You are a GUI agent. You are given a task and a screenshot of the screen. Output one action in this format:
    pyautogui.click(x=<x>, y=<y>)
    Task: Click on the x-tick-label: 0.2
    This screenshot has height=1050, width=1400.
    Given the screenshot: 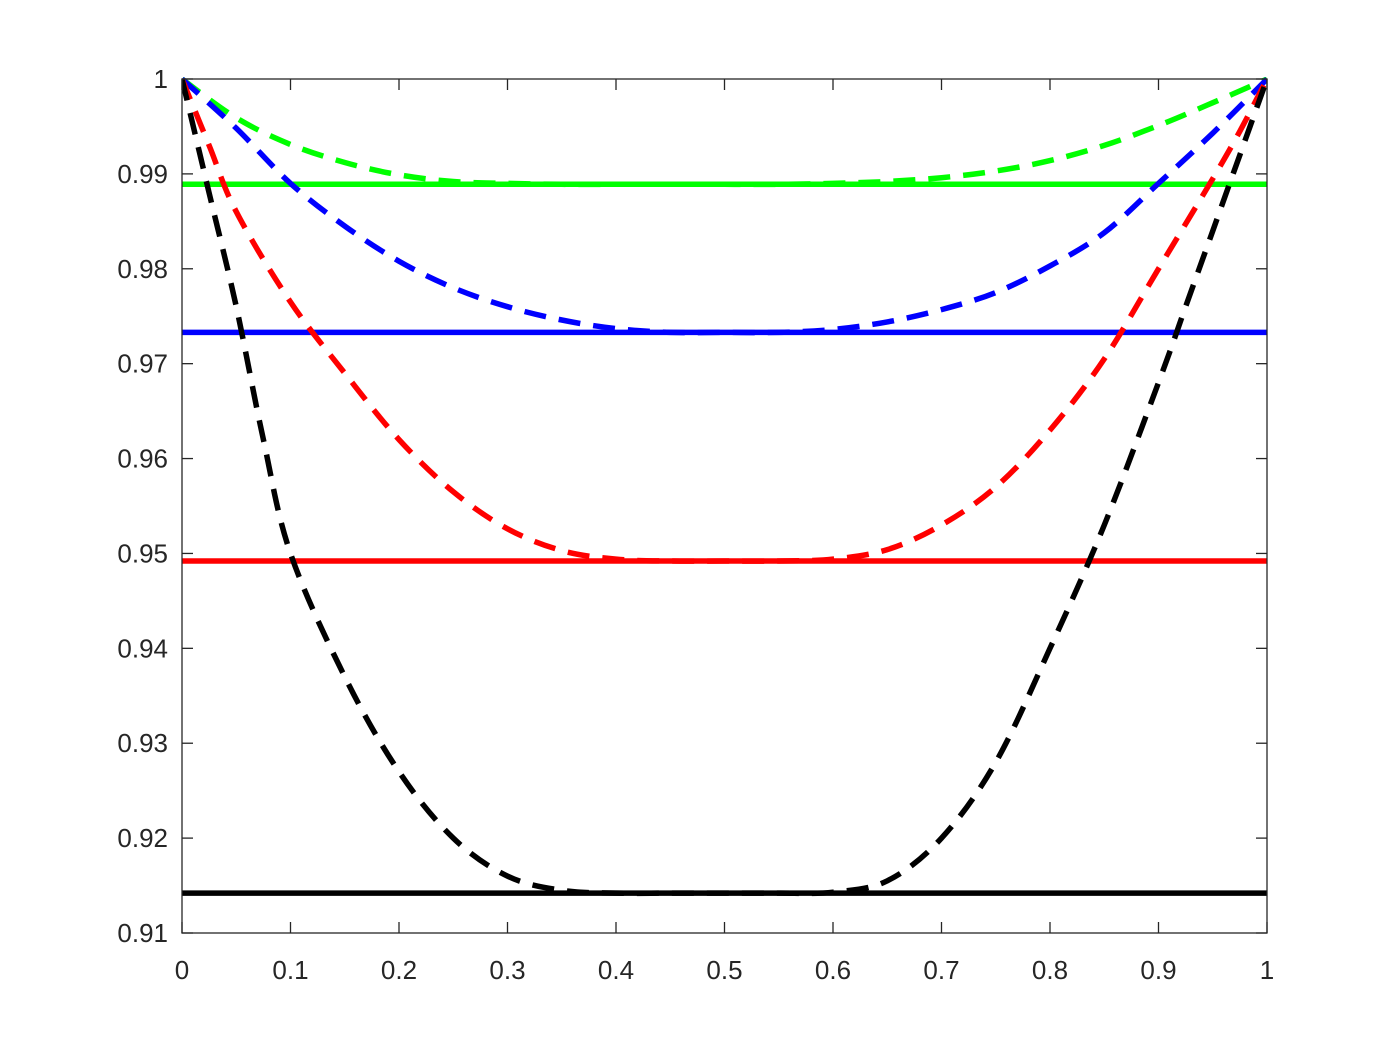 What is the action you would take?
    pyautogui.click(x=399, y=970)
    